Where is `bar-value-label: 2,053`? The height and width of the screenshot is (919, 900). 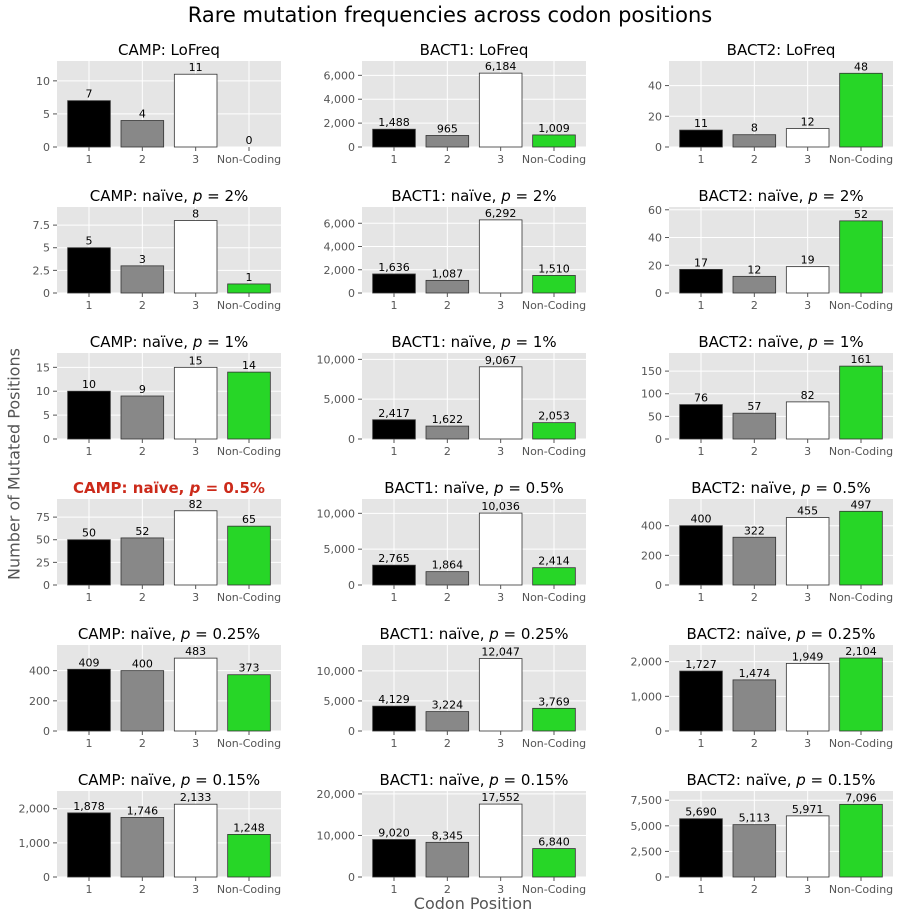 bar-value-label: 2,053 is located at coordinates (554, 416).